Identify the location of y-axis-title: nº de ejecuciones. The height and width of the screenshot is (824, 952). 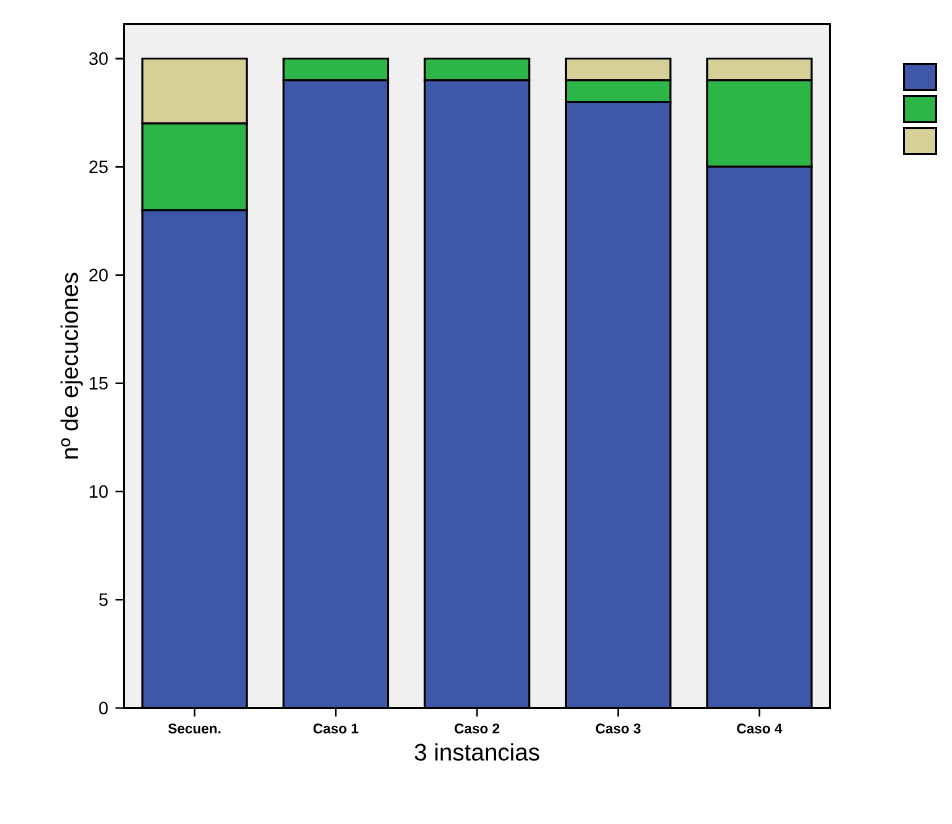
(71, 365).